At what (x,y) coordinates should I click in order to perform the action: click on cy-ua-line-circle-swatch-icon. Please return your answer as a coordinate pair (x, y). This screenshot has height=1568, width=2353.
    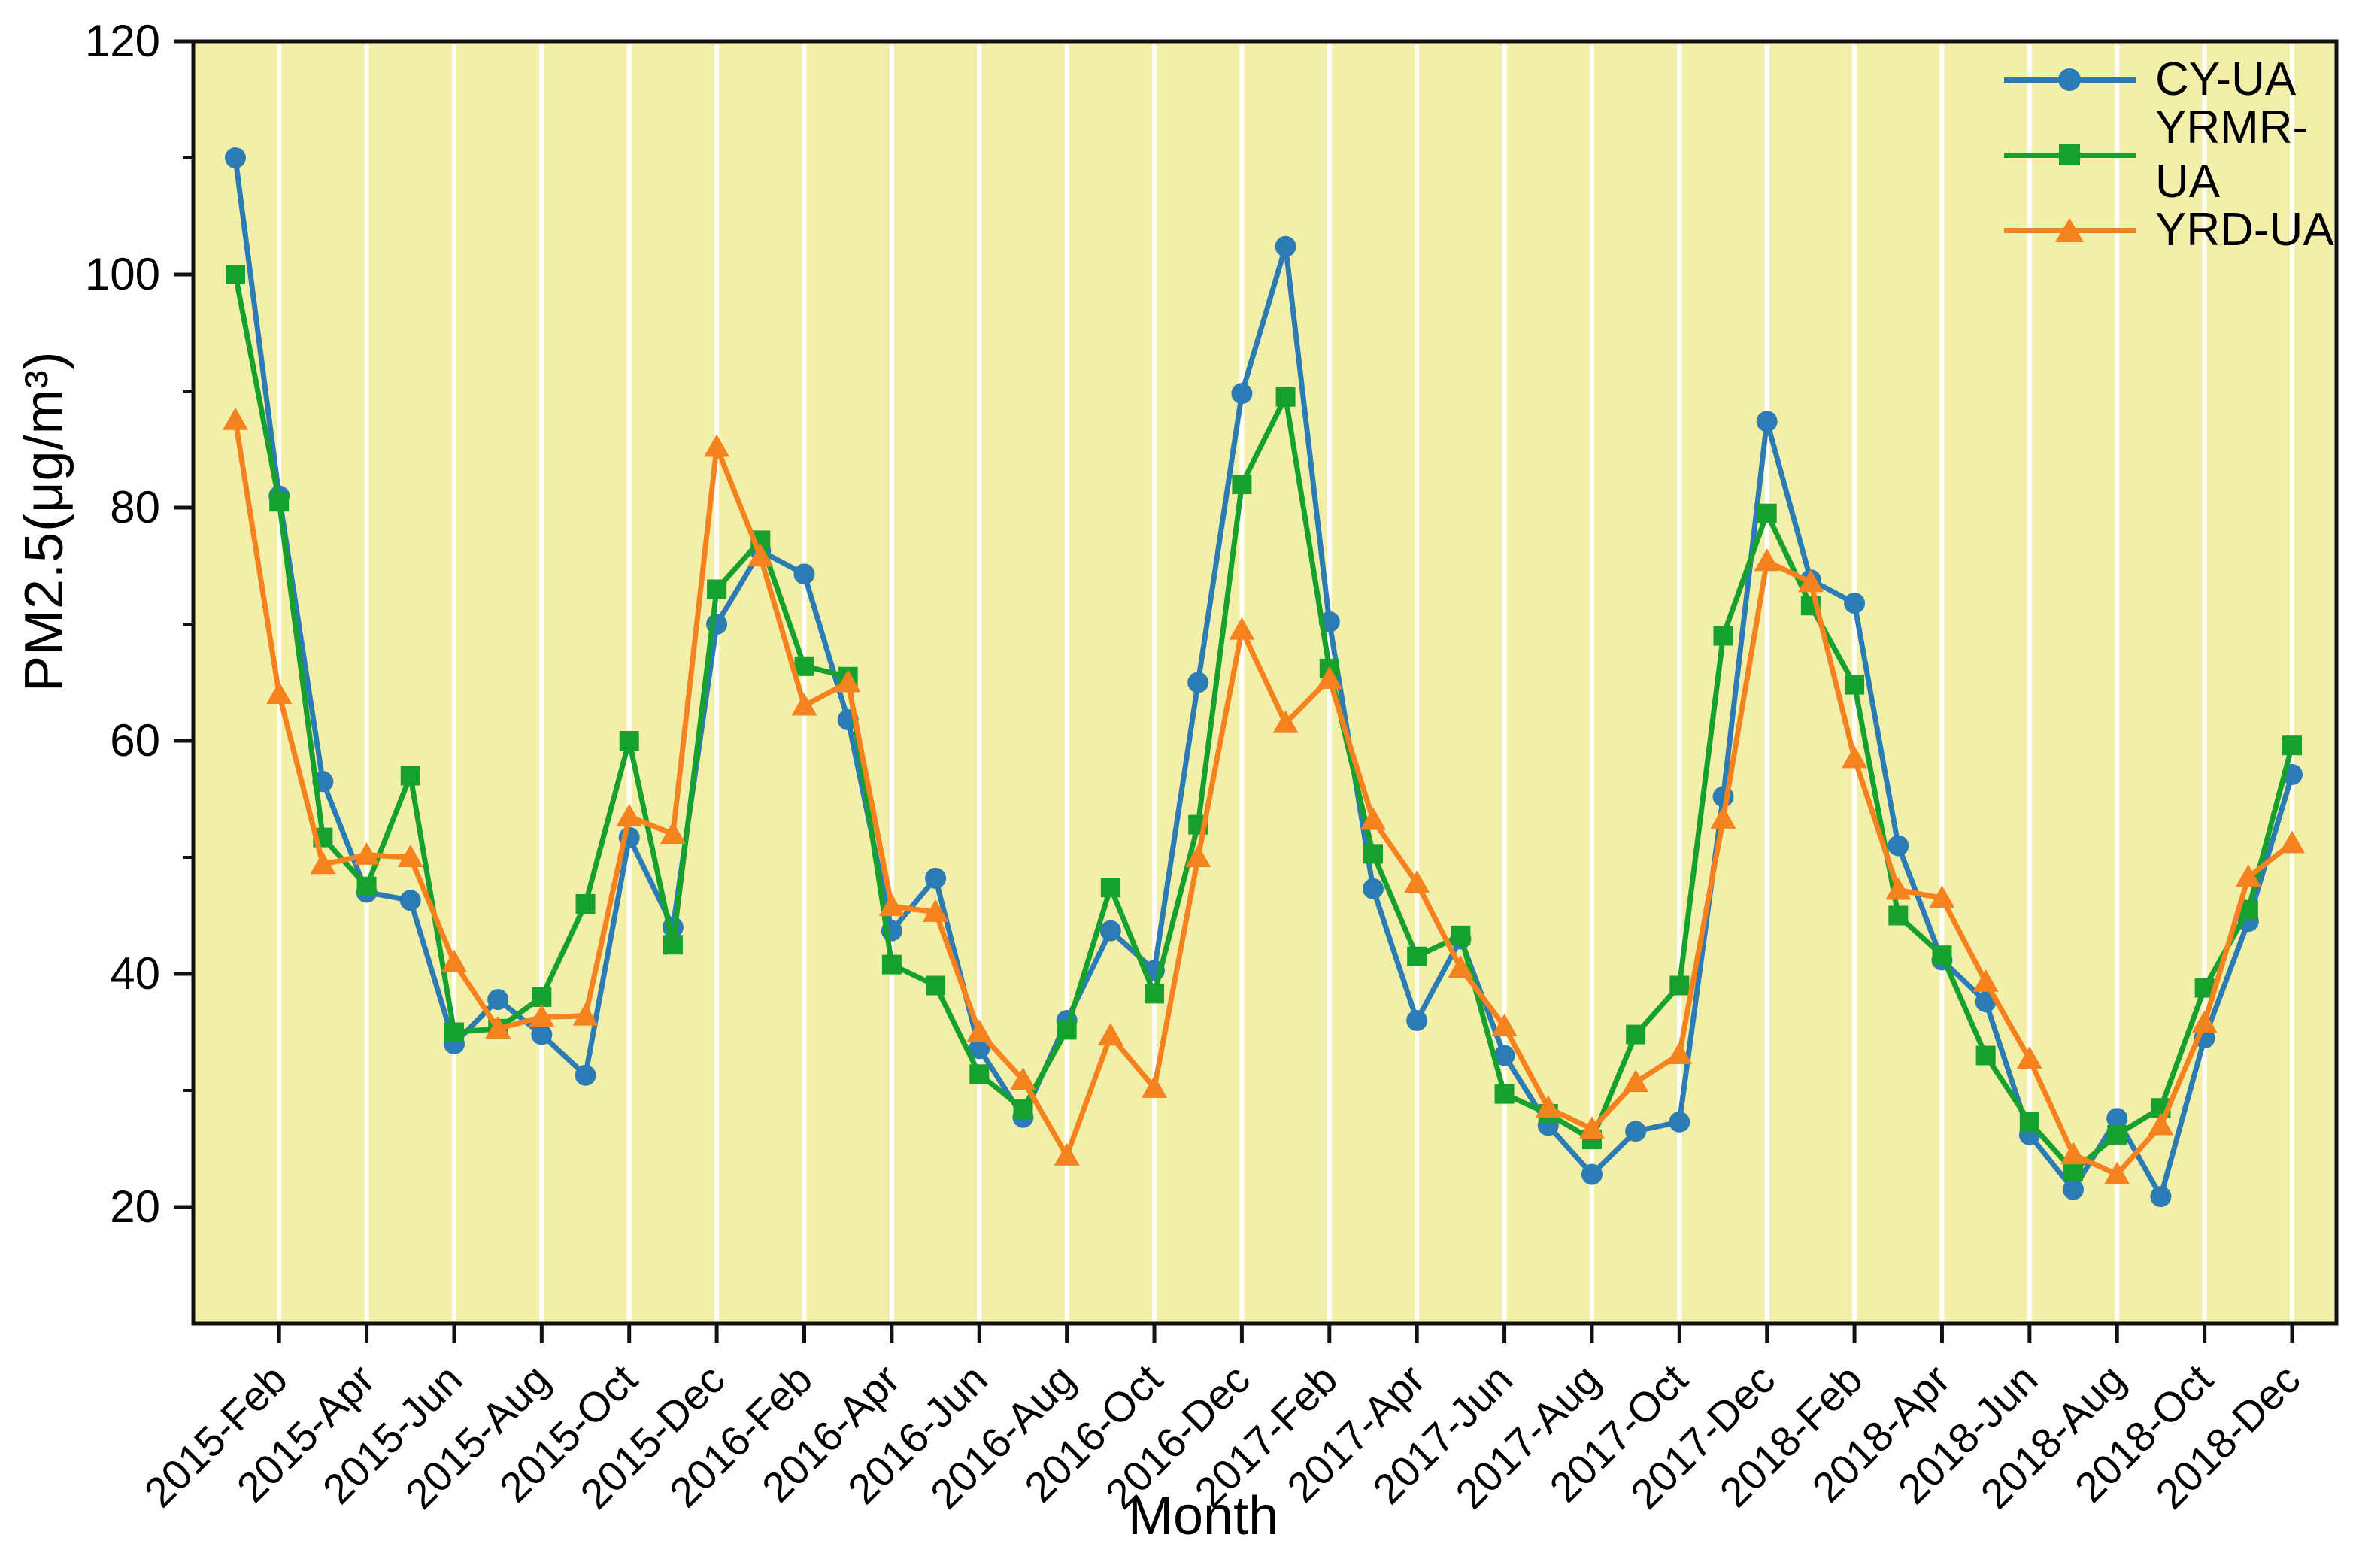
    Looking at the image, I should click on (2070, 80).